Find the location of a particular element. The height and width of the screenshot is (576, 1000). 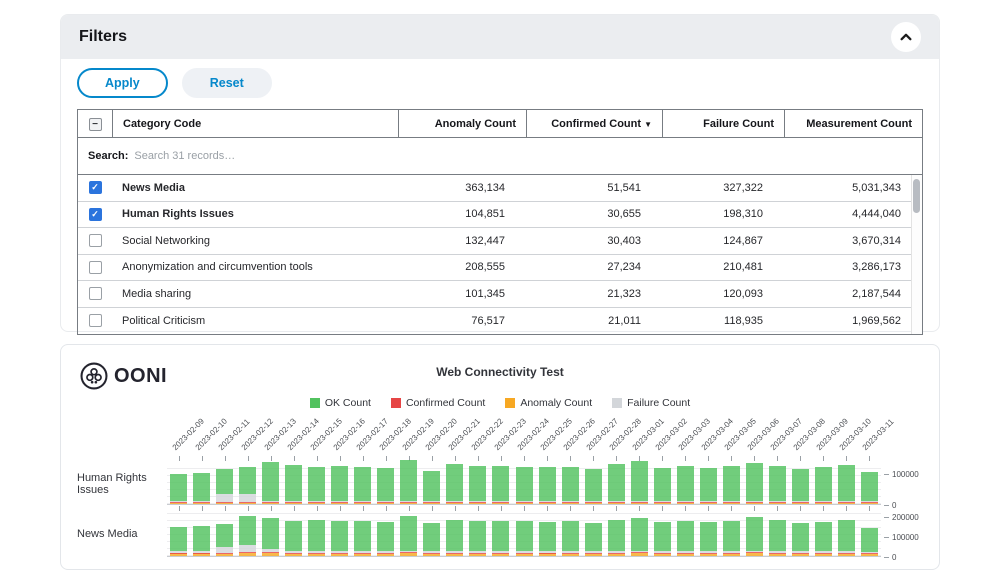

legend-item-confirmed: Confirmed Count is located at coordinates (437, 403).